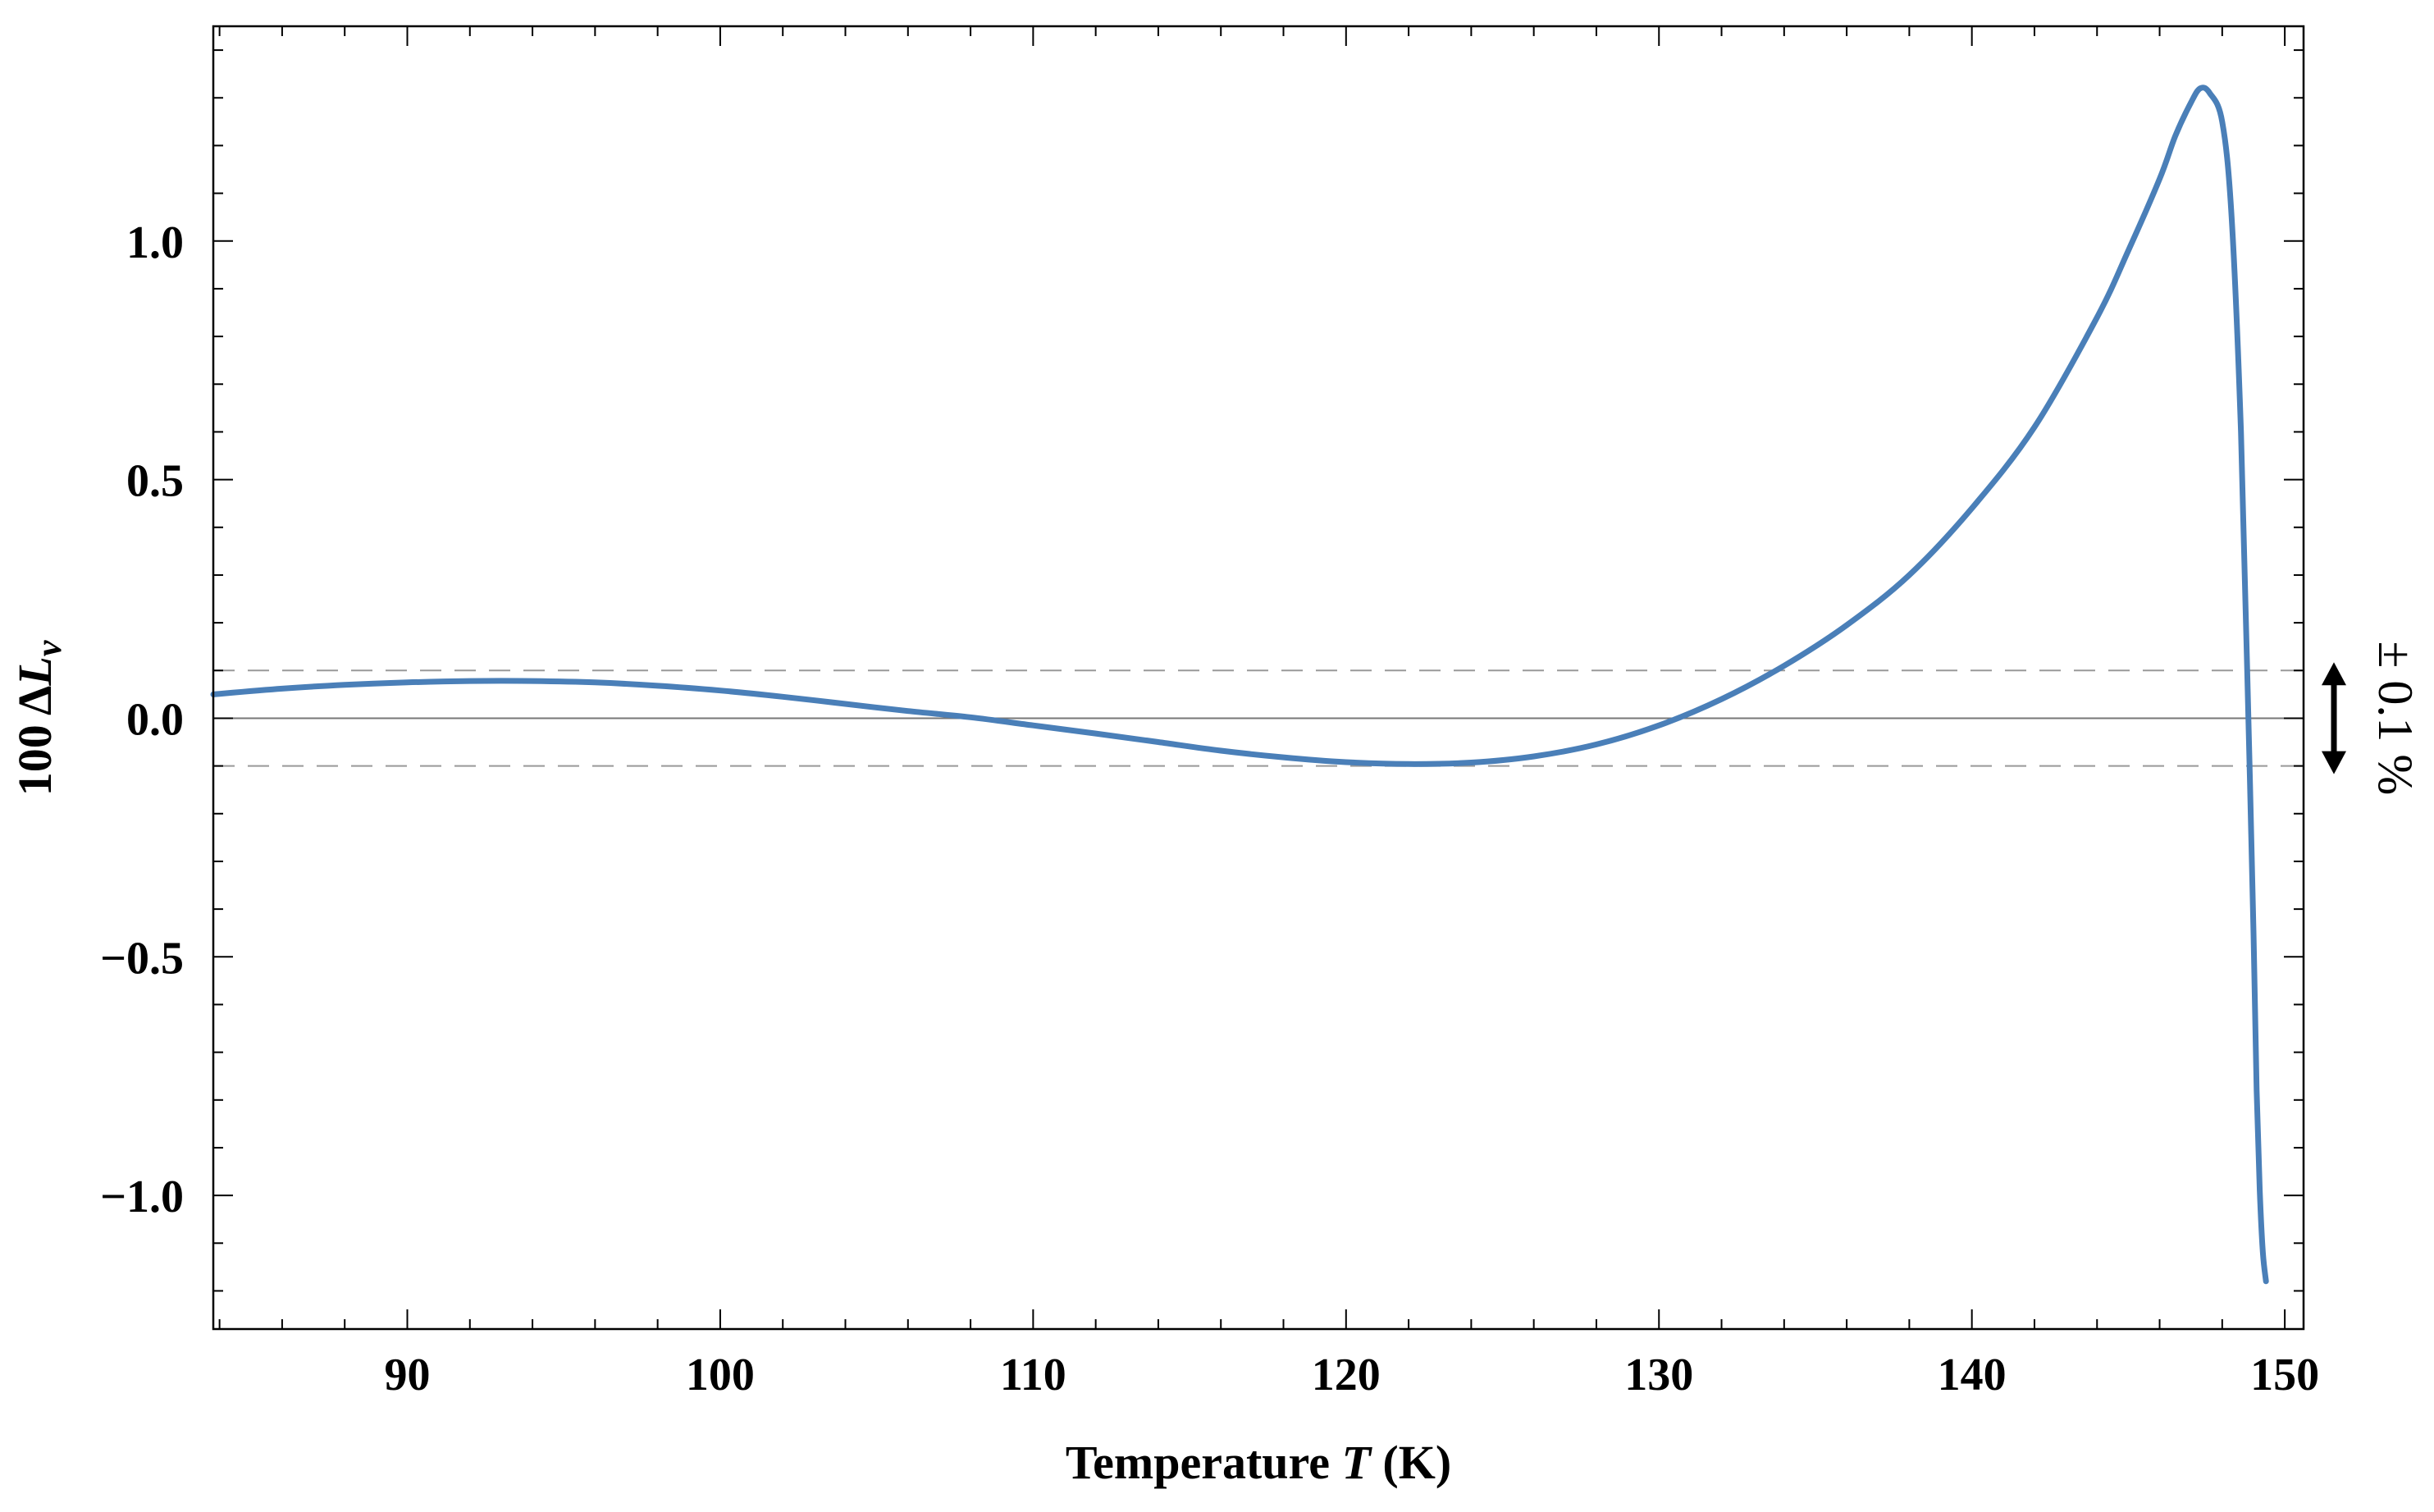 The height and width of the screenshot is (1512, 2434). What do you see at coordinates (155, 481) in the screenshot?
I see `y-tick-label: 0.5` at bounding box center [155, 481].